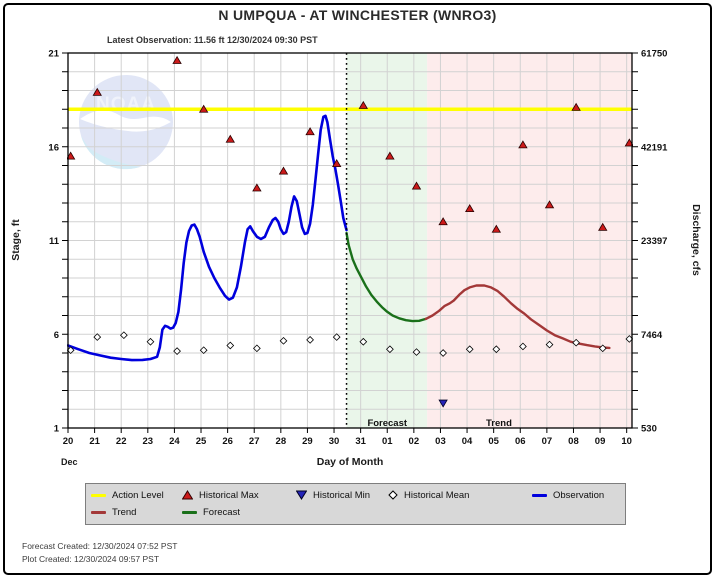 The height and width of the screenshot is (578, 715). Describe the element at coordinates (301, 495) in the screenshot. I see `historical-min-triangle-icon` at that location.